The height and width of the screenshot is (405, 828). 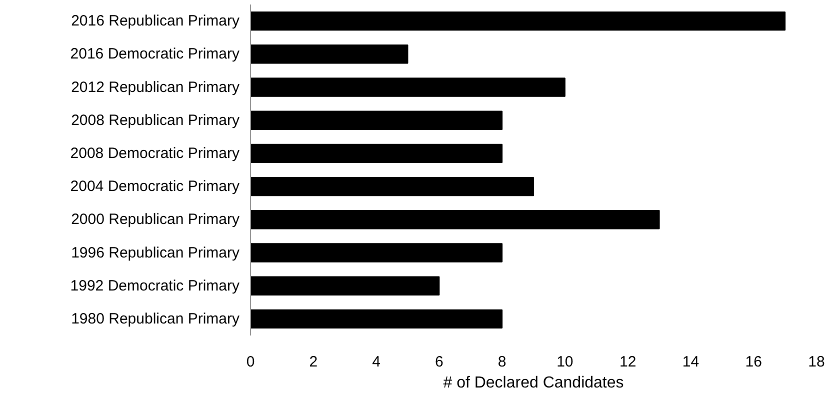 I want to click on x-tick-label: 6, so click(x=439, y=362).